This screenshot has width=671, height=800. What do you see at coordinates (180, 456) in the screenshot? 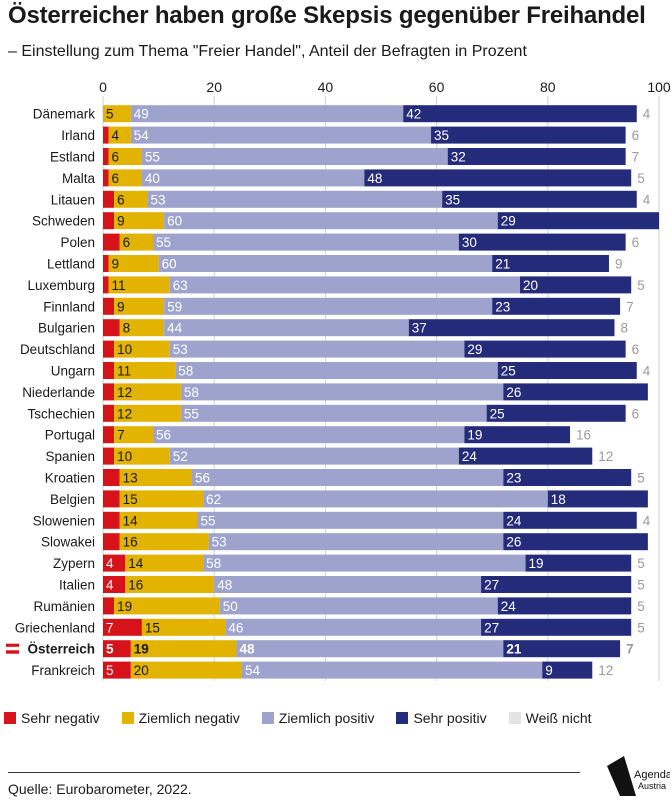
I see `data-label: 52` at bounding box center [180, 456].